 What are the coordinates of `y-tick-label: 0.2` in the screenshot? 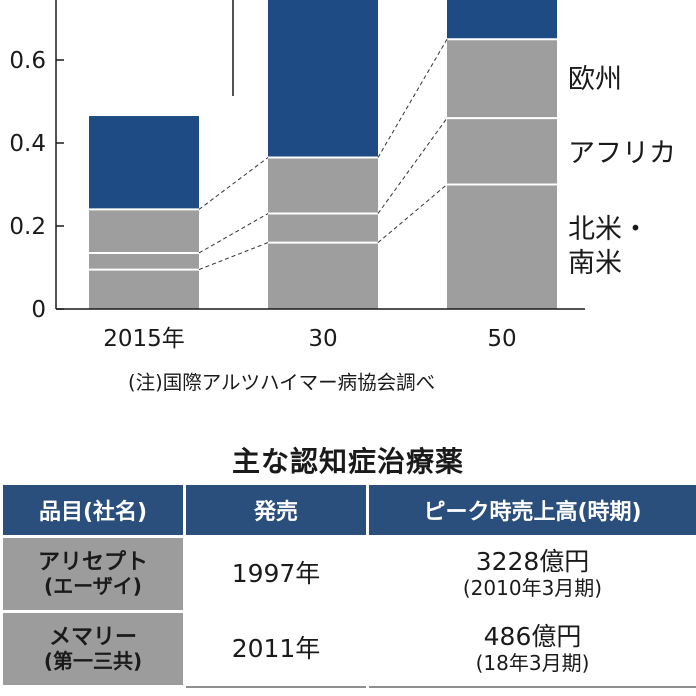 It's located at (27, 227).